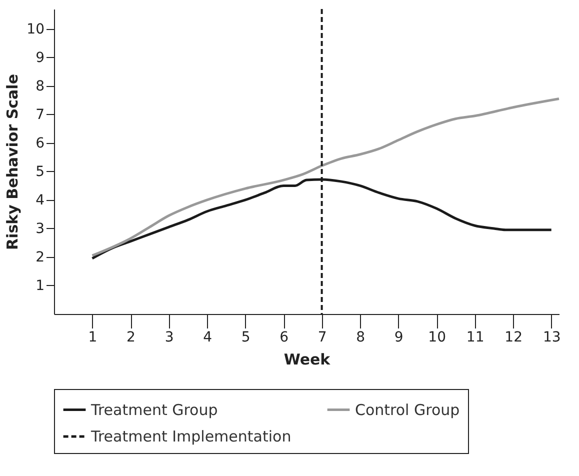 The width and height of the screenshot is (579, 476). Describe the element at coordinates (40, 114) in the screenshot. I see `y-tick-label: 7` at that location.